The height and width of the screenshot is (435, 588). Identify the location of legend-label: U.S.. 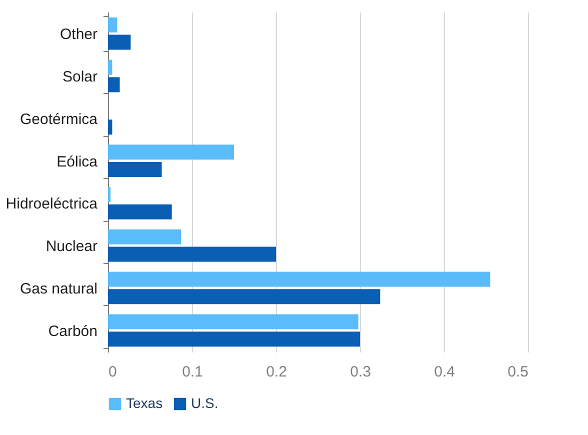
(204, 403).